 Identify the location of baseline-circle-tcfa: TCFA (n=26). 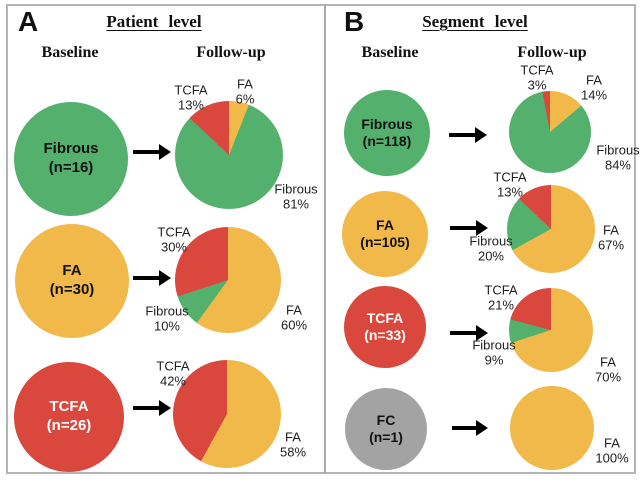
(69, 417).